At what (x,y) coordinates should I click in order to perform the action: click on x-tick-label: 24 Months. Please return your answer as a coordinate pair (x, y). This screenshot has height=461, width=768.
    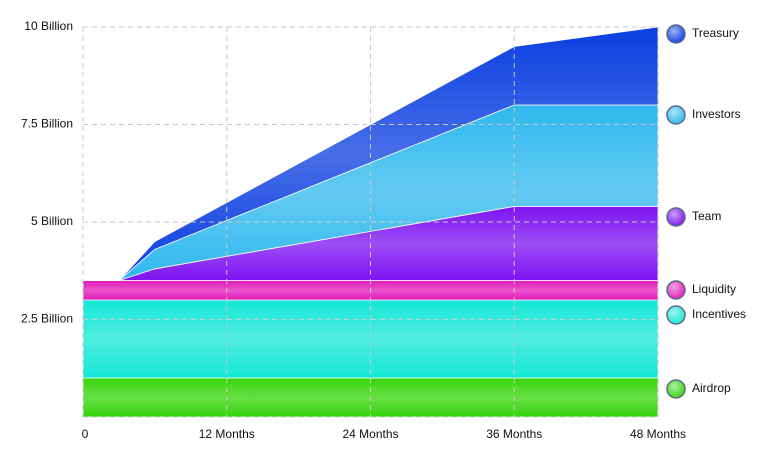
    Looking at the image, I should click on (370, 434).